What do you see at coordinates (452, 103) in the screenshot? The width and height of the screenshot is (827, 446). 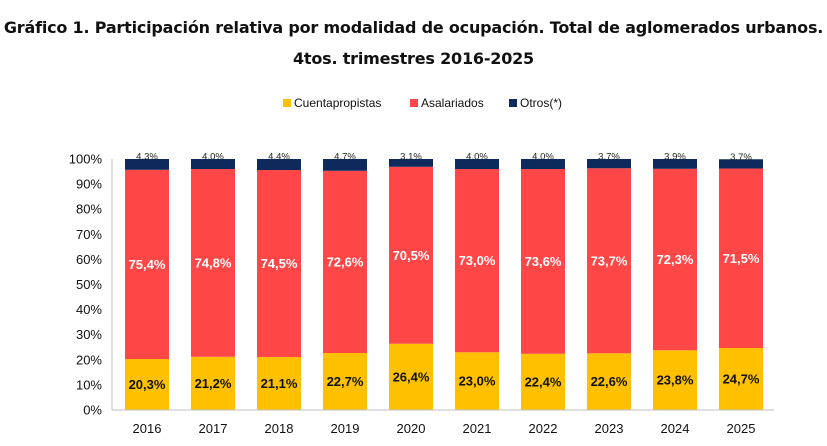 I see `legend-label-2: Asalariados` at bounding box center [452, 103].